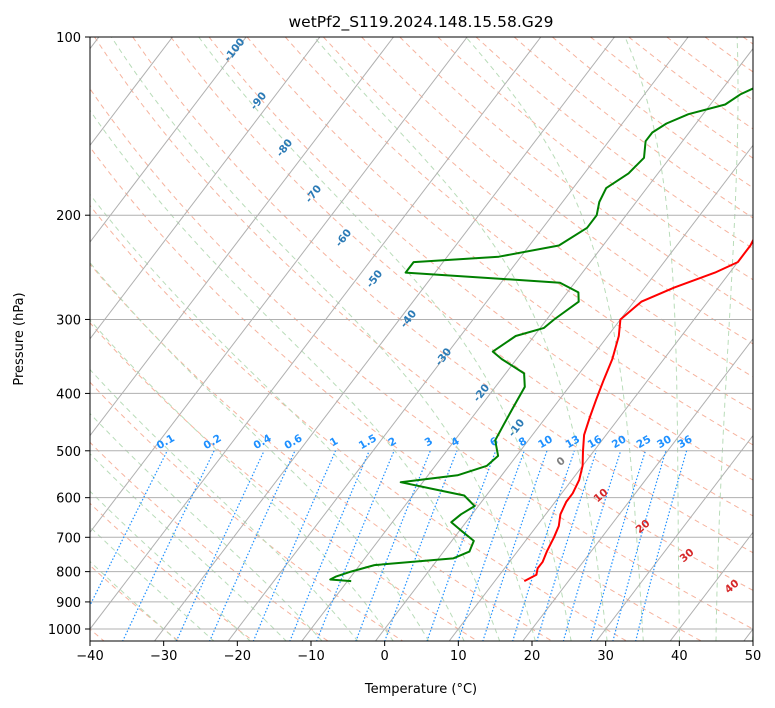 This screenshot has height=708, width=775. I want to click on x-axis-label: Temperature (°C), so click(420, 689).